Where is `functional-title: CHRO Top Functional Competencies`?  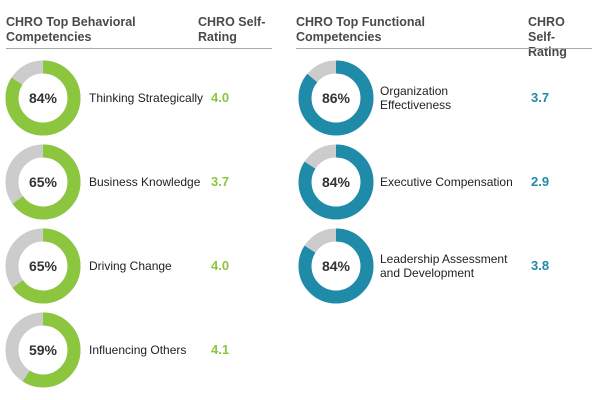 functional-title: CHRO Top Functional Competencies is located at coordinates (360, 29).